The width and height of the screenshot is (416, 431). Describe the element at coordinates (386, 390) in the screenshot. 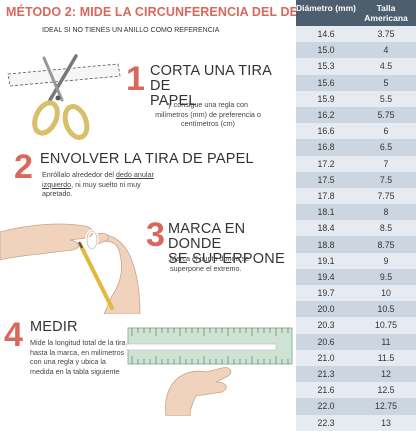

I see `cell-size: 12.5` at that location.